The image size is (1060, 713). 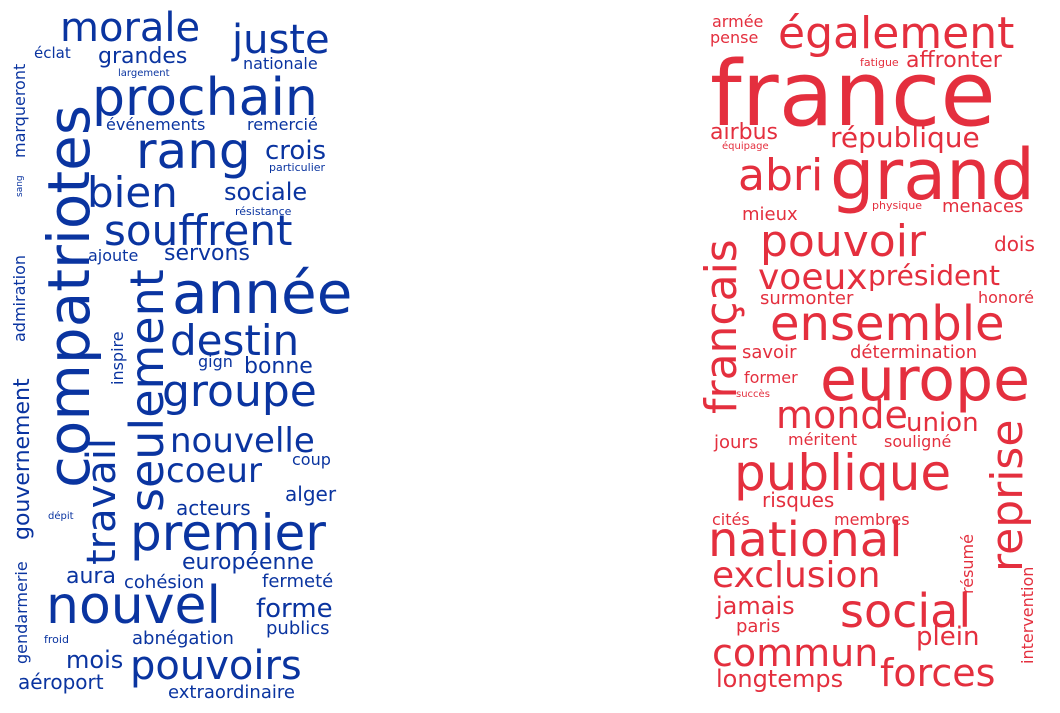 I want to click on word-union: union, so click(x=942, y=423).